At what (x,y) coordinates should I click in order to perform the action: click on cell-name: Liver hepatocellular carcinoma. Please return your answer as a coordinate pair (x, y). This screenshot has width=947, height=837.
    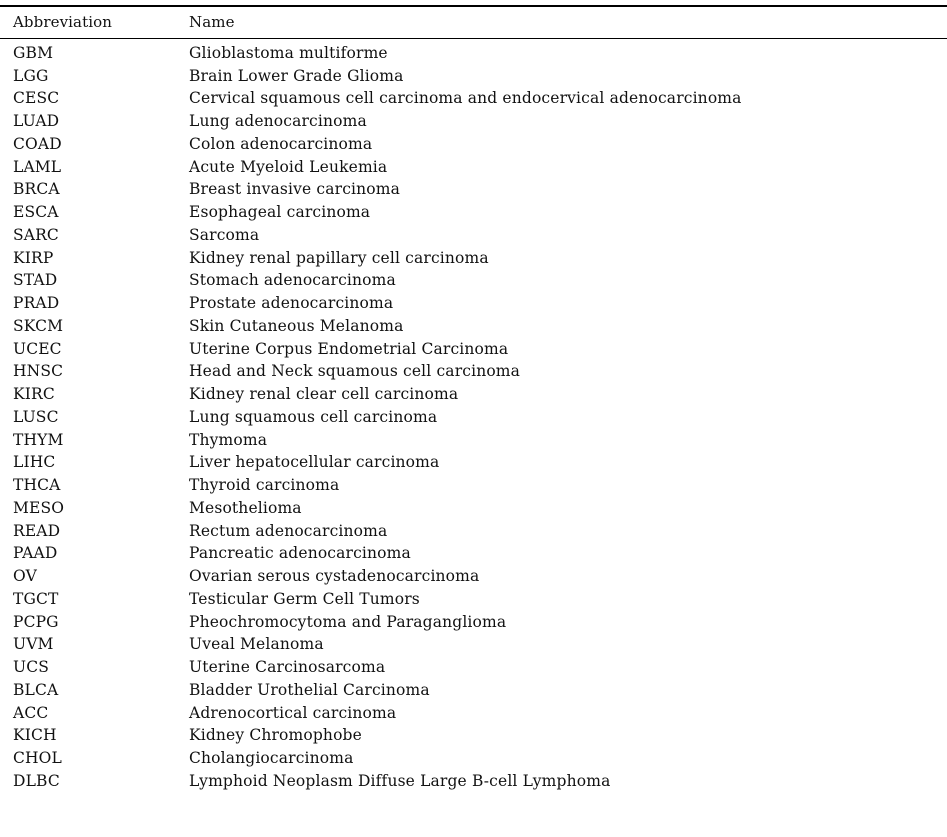
    Looking at the image, I should click on (314, 462).